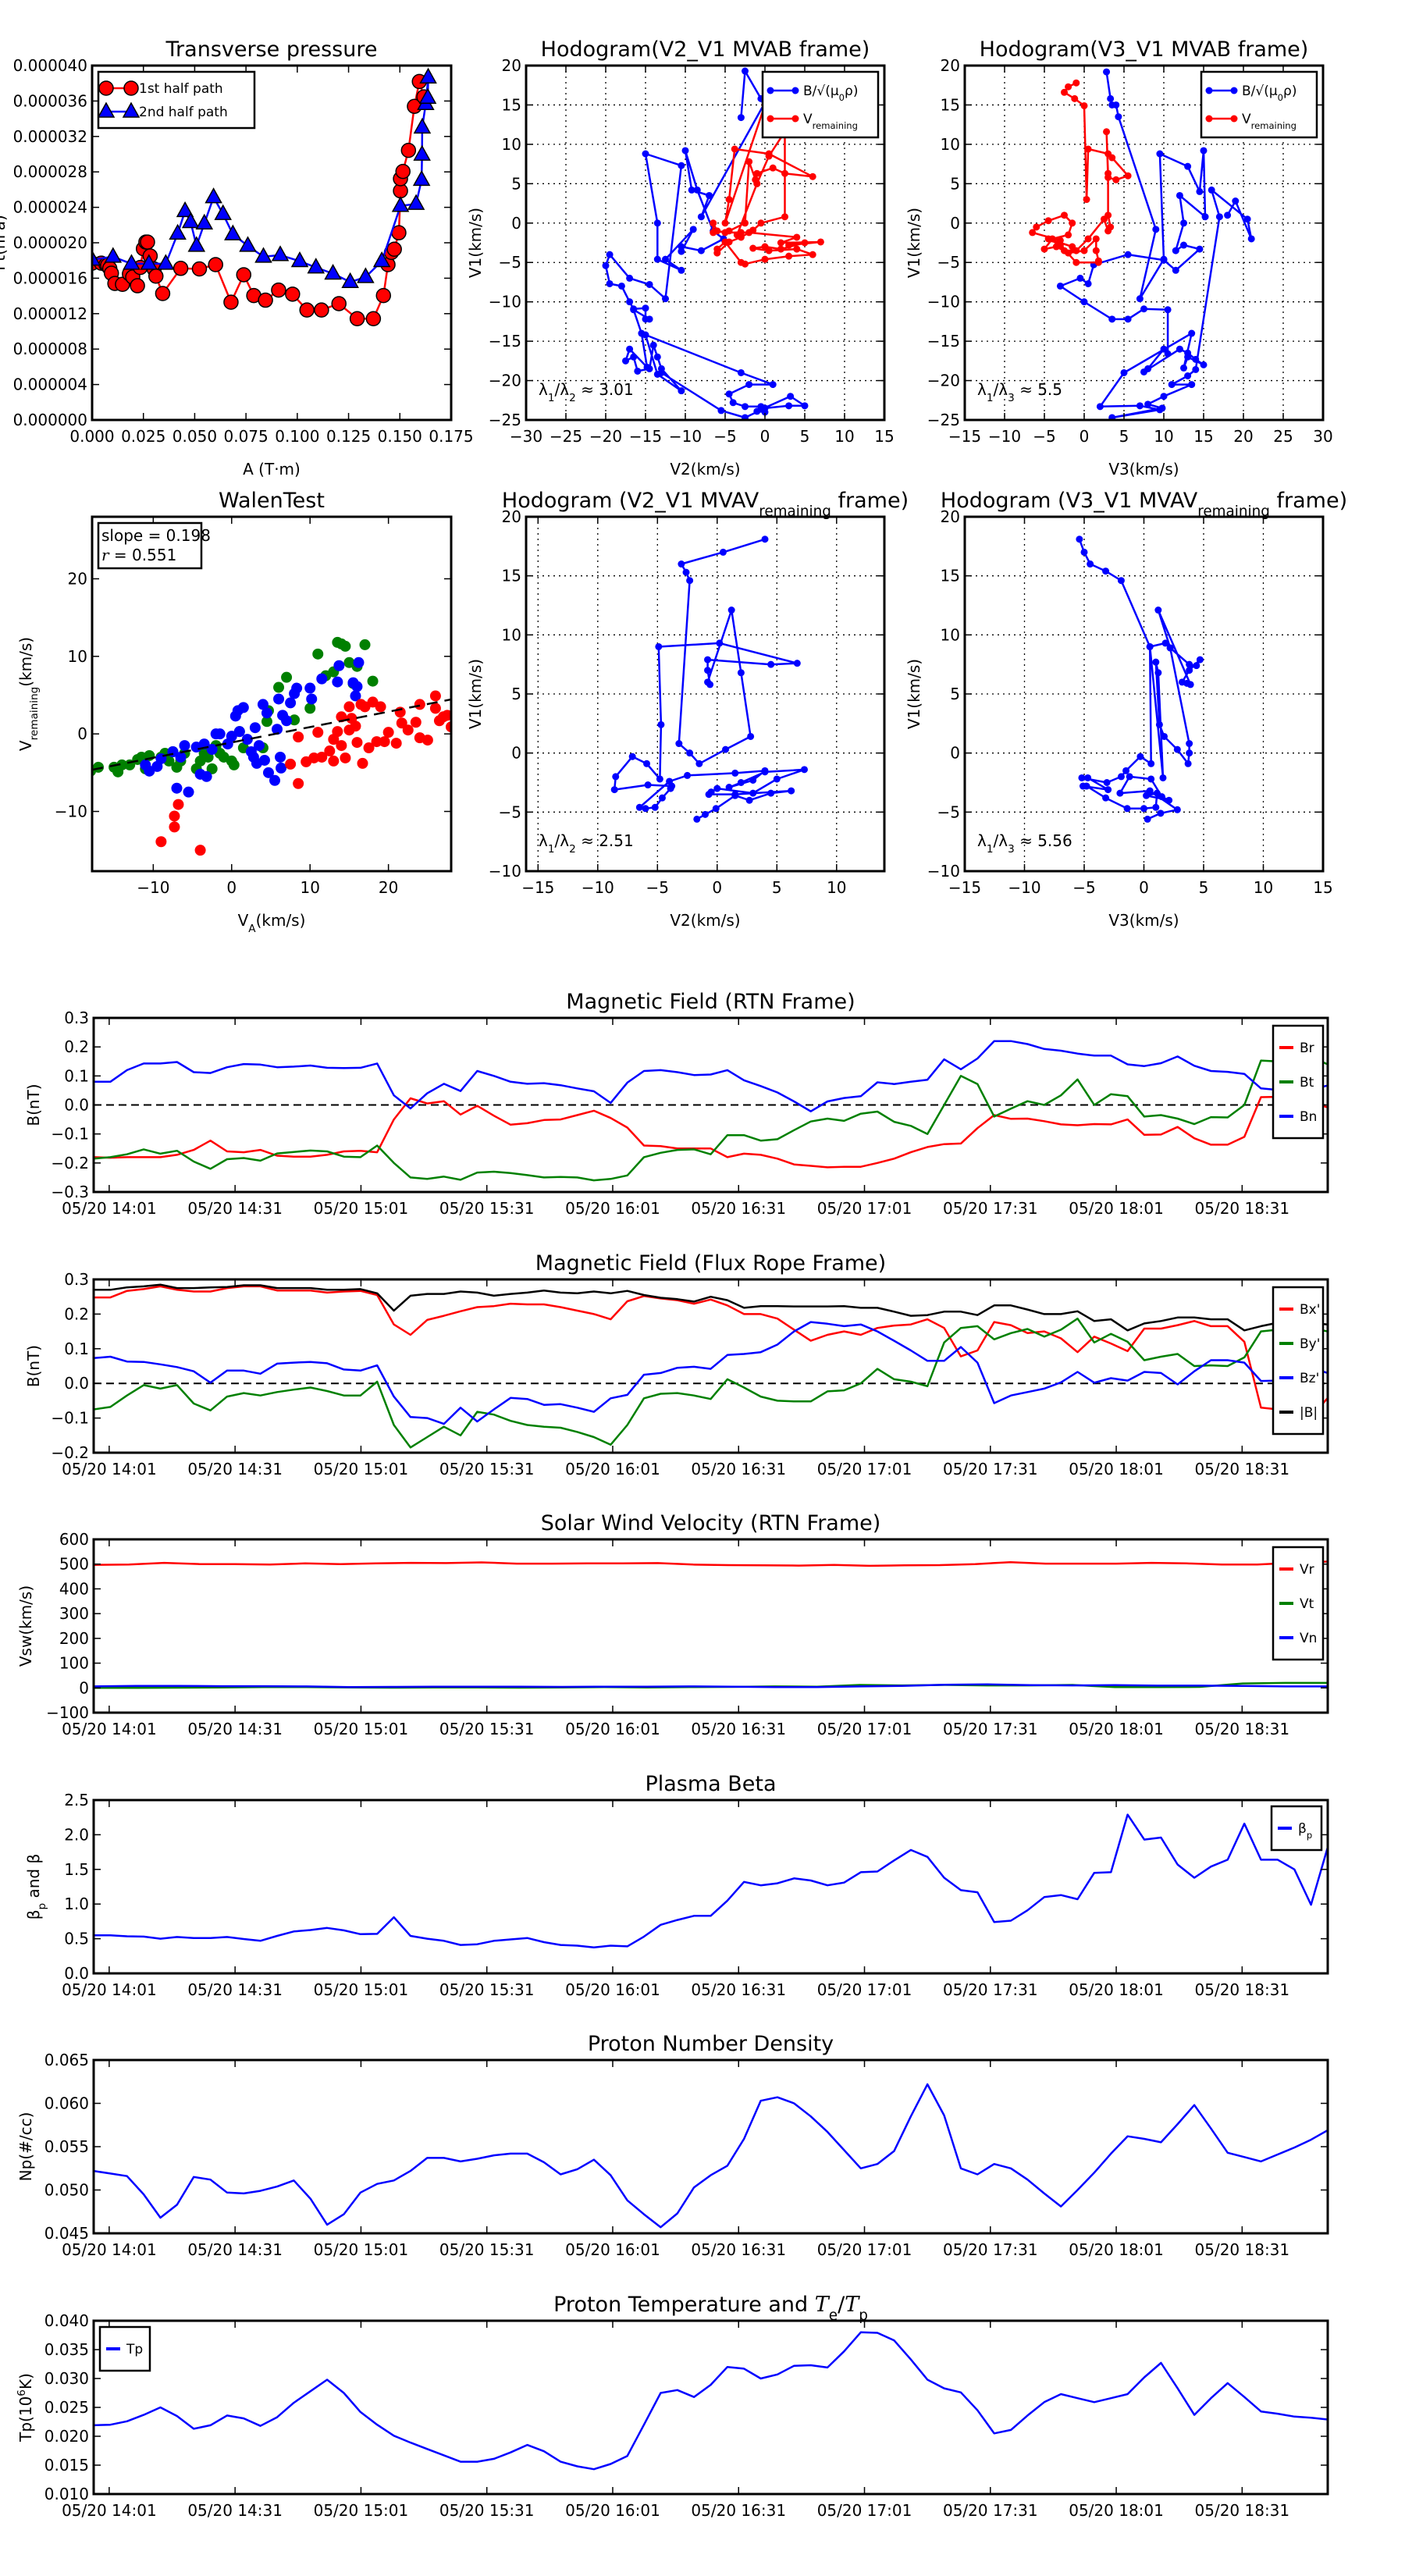 This screenshot has width=1405, height=2576. What do you see at coordinates (67, 2494) in the screenshot?
I see `y-tick-label: 0.010` at bounding box center [67, 2494].